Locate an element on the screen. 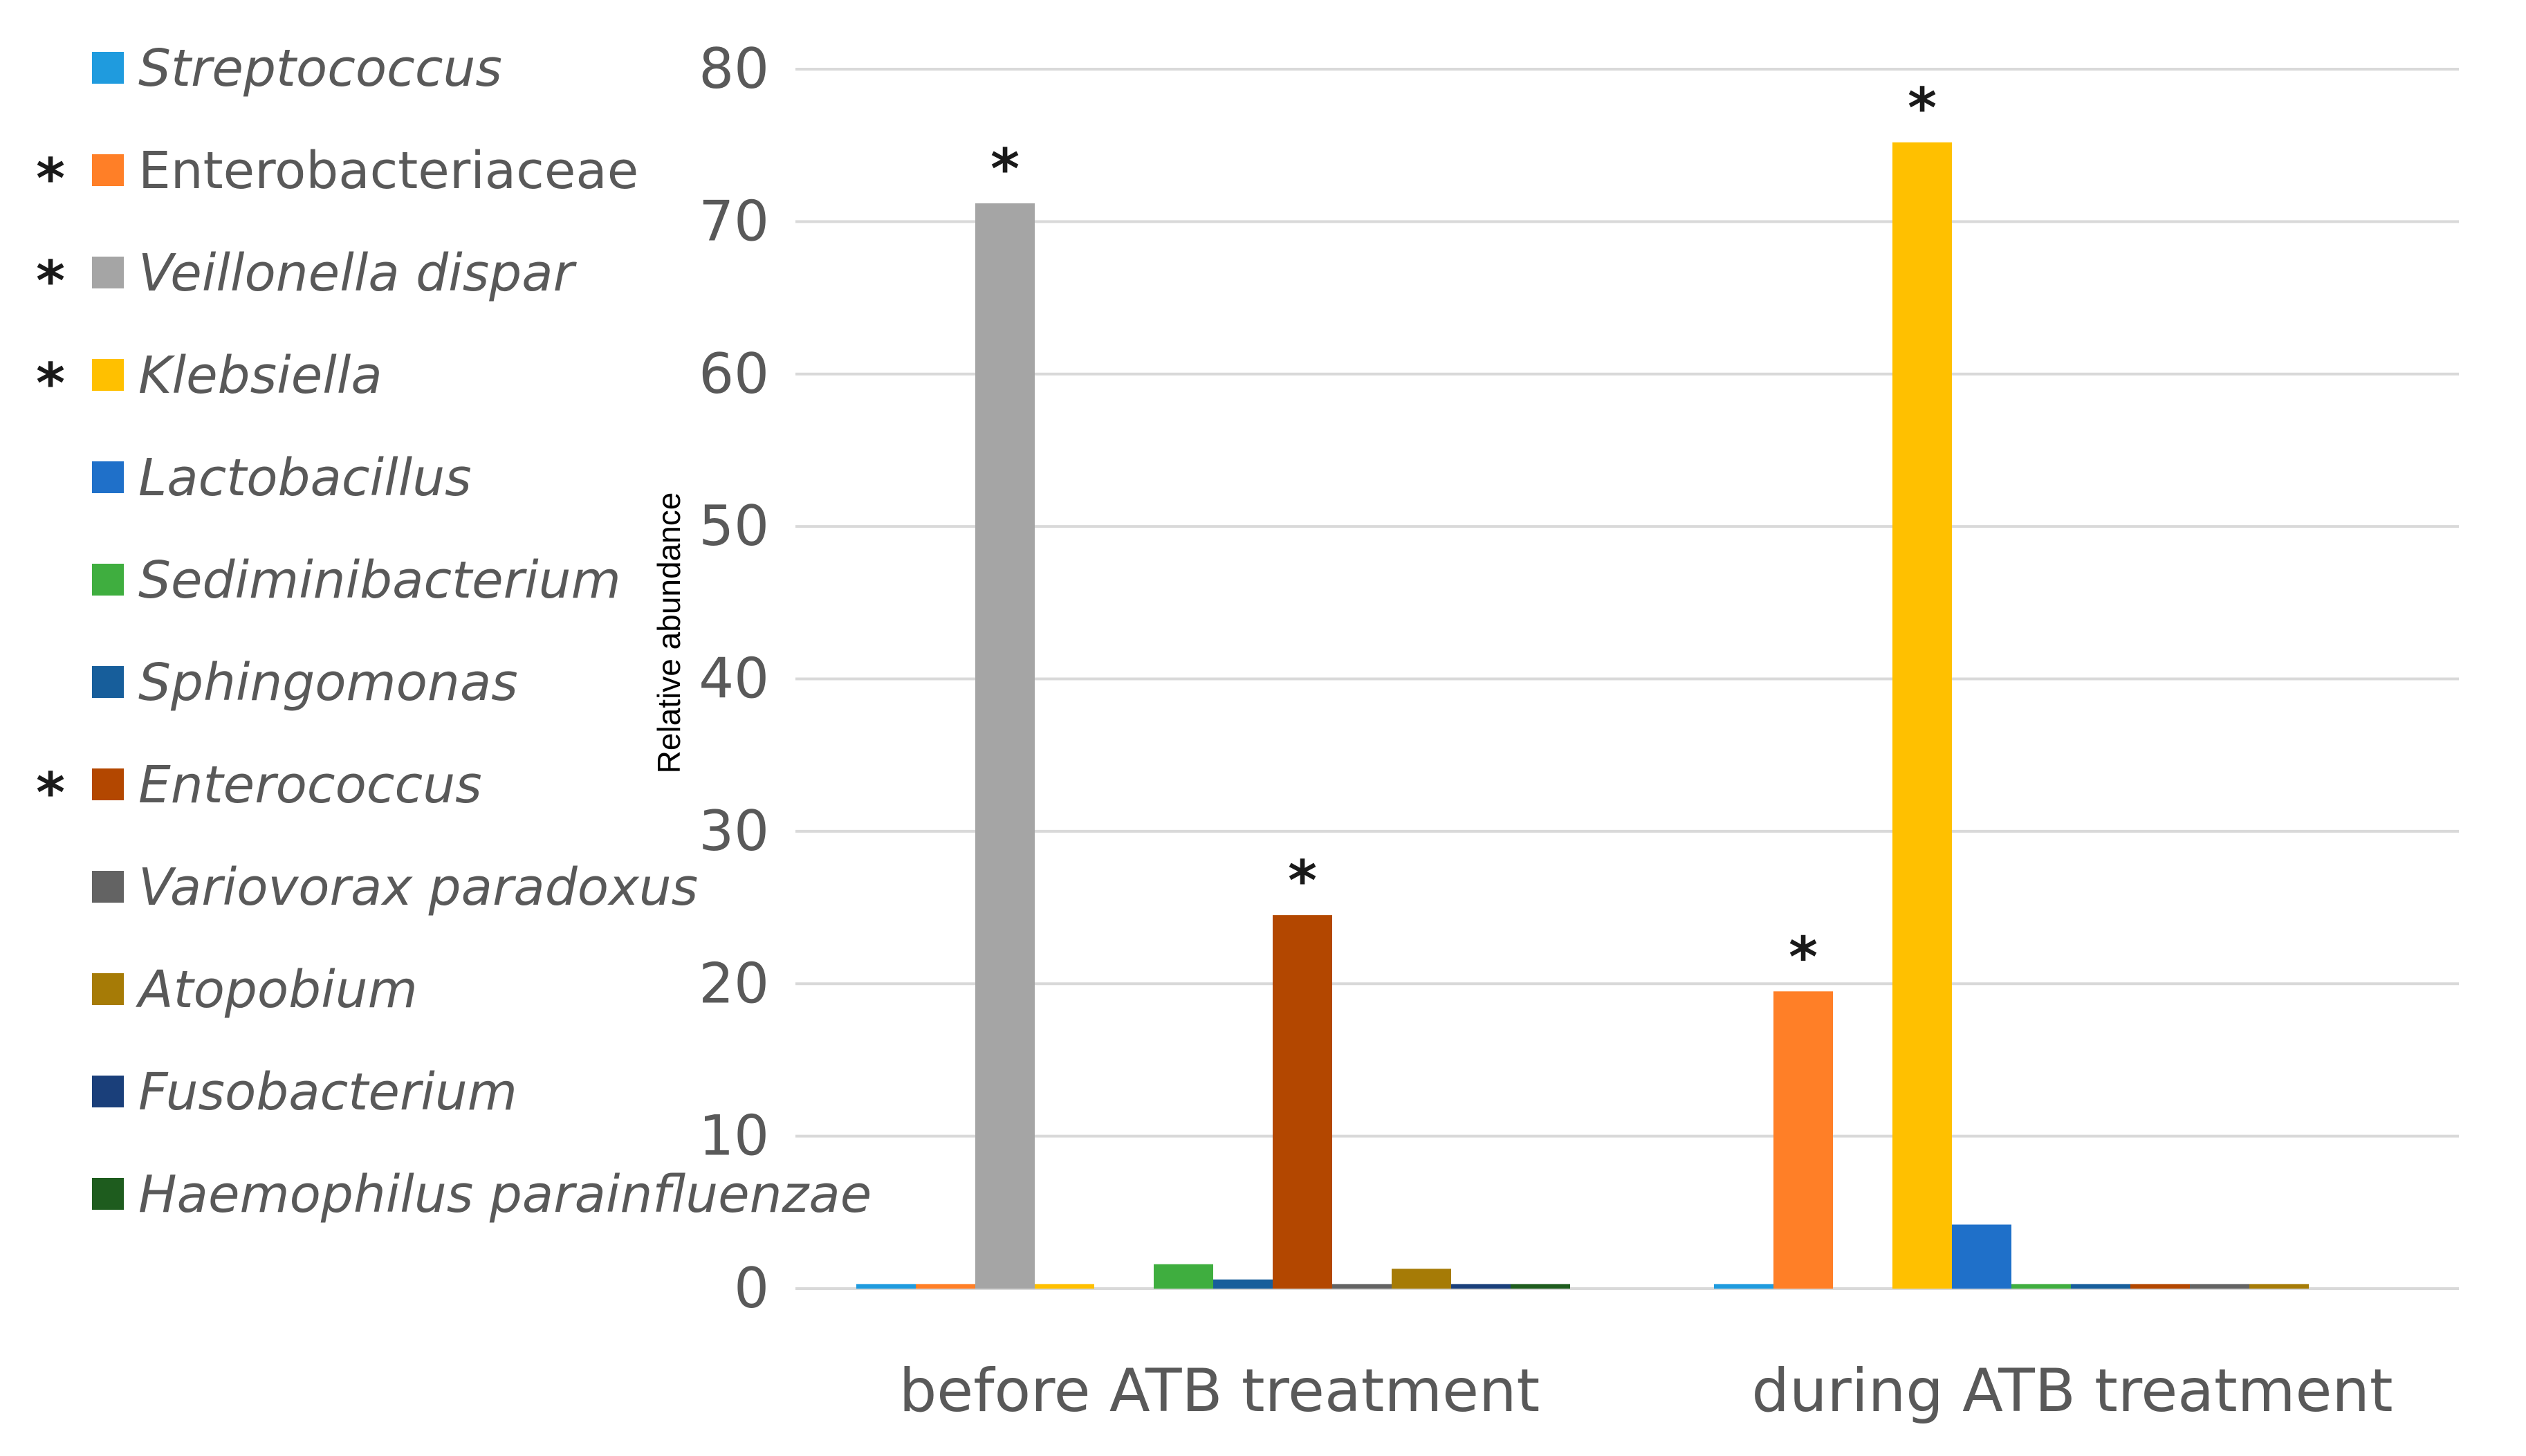 This screenshot has width=2526, height=1456. legend-label: Streptococcus is located at coordinates (320, 68).